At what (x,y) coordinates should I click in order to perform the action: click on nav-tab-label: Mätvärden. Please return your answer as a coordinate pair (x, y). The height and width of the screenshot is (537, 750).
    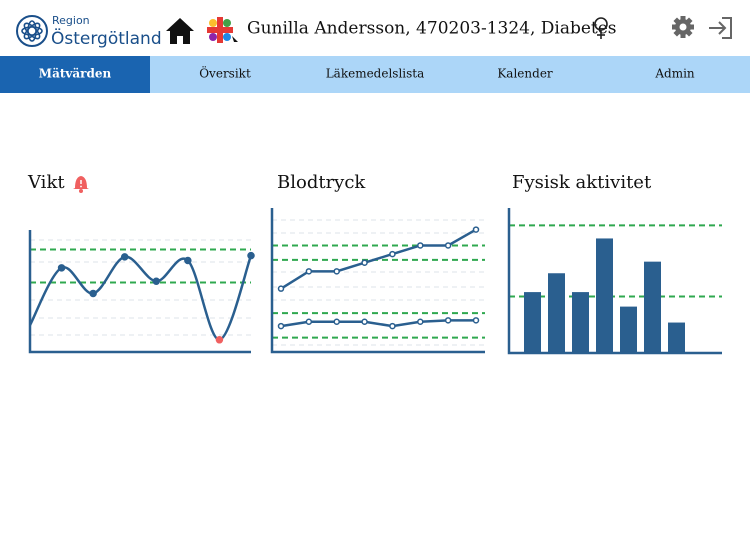
    Looking at the image, I should click on (75, 74).